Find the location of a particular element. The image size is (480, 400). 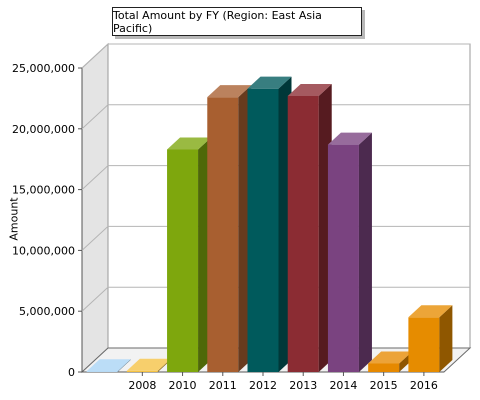

y-tick-label: 20,000,000 is located at coordinates (43, 129).